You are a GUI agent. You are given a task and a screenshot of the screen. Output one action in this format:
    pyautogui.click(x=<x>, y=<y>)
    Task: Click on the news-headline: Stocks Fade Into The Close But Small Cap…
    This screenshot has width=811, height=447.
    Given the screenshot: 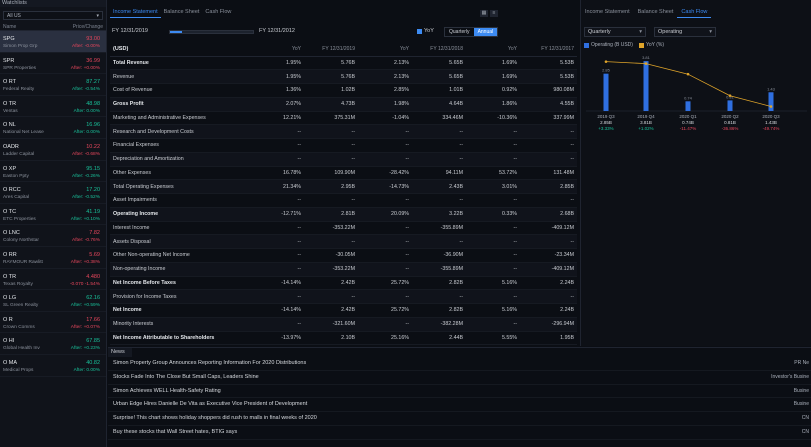 What is the action you would take?
    pyautogui.click(x=186, y=376)
    